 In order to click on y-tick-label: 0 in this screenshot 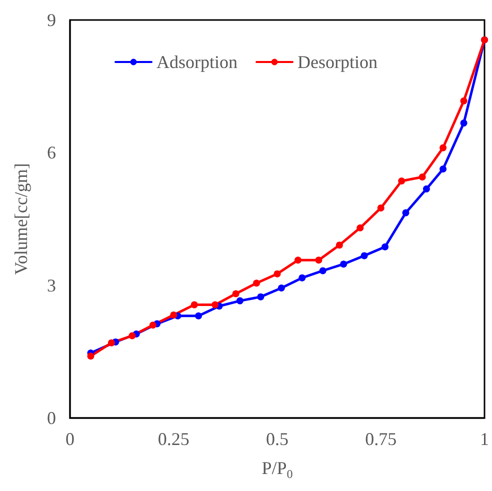, I will do `click(51, 418)`.